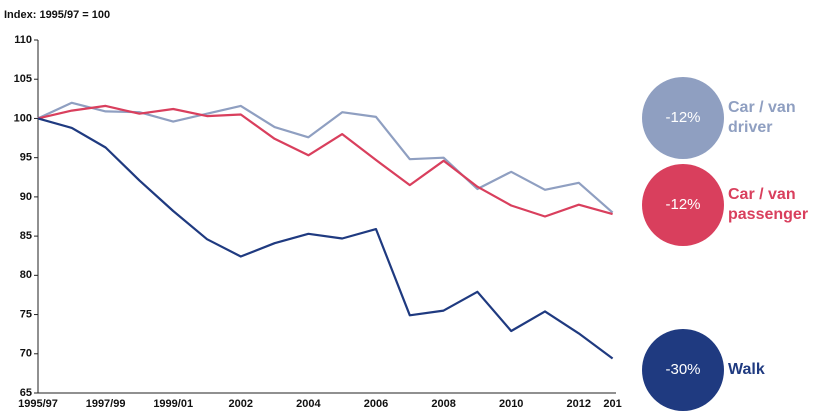  What do you see at coordinates (38, 404) in the screenshot?
I see `x-tick-label: 1995/97` at bounding box center [38, 404].